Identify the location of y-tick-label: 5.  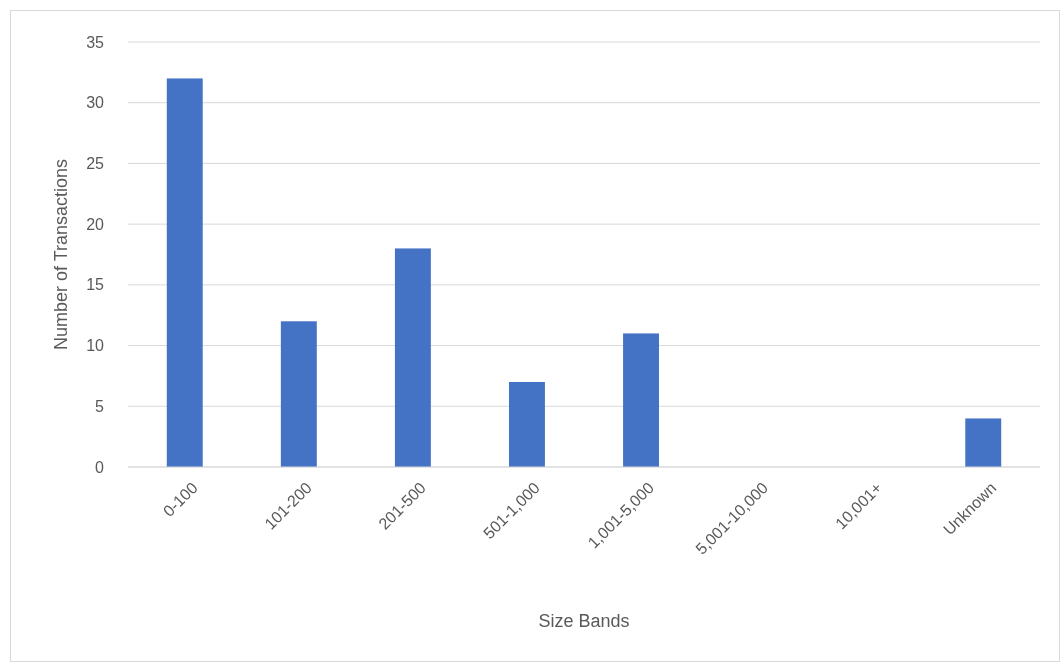
(100, 406).